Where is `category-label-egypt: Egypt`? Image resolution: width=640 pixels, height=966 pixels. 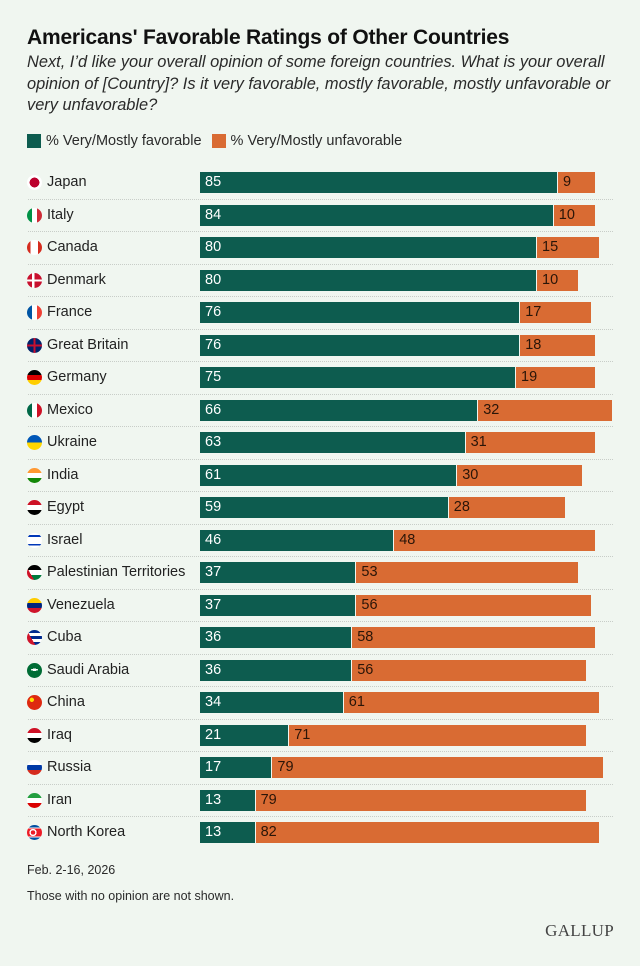 category-label-egypt: Egypt is located at coordinates (66, 507).